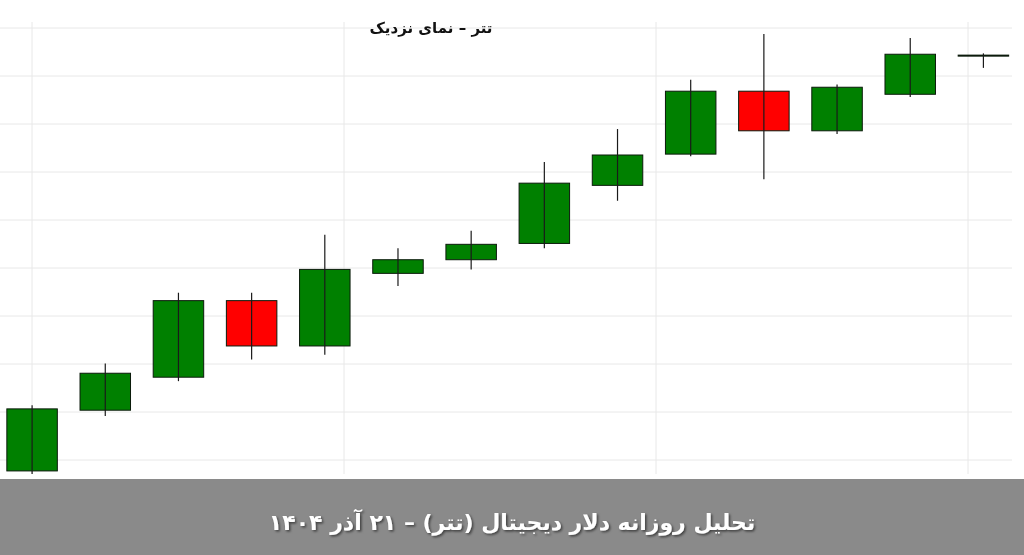 The width and height of the screenshot is (1024, 555). What do you see at coordinates (512, 517) in the screenshot?
I see `caption: تحلیل روزانه دلار دیجیتال (تتر) – ۲۱ آذر ۱۴۰۴` at bounding box center [512, 517].